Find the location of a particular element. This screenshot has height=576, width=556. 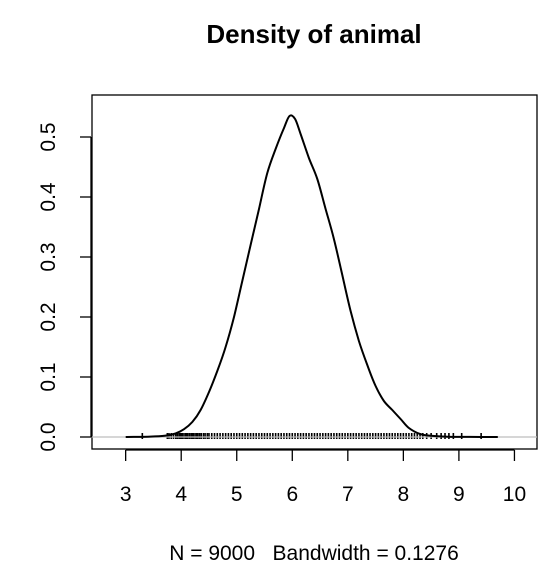

x-axis-label: N = 9000 Bandwidth = 0.1276 is located at coordinates (314, 553).